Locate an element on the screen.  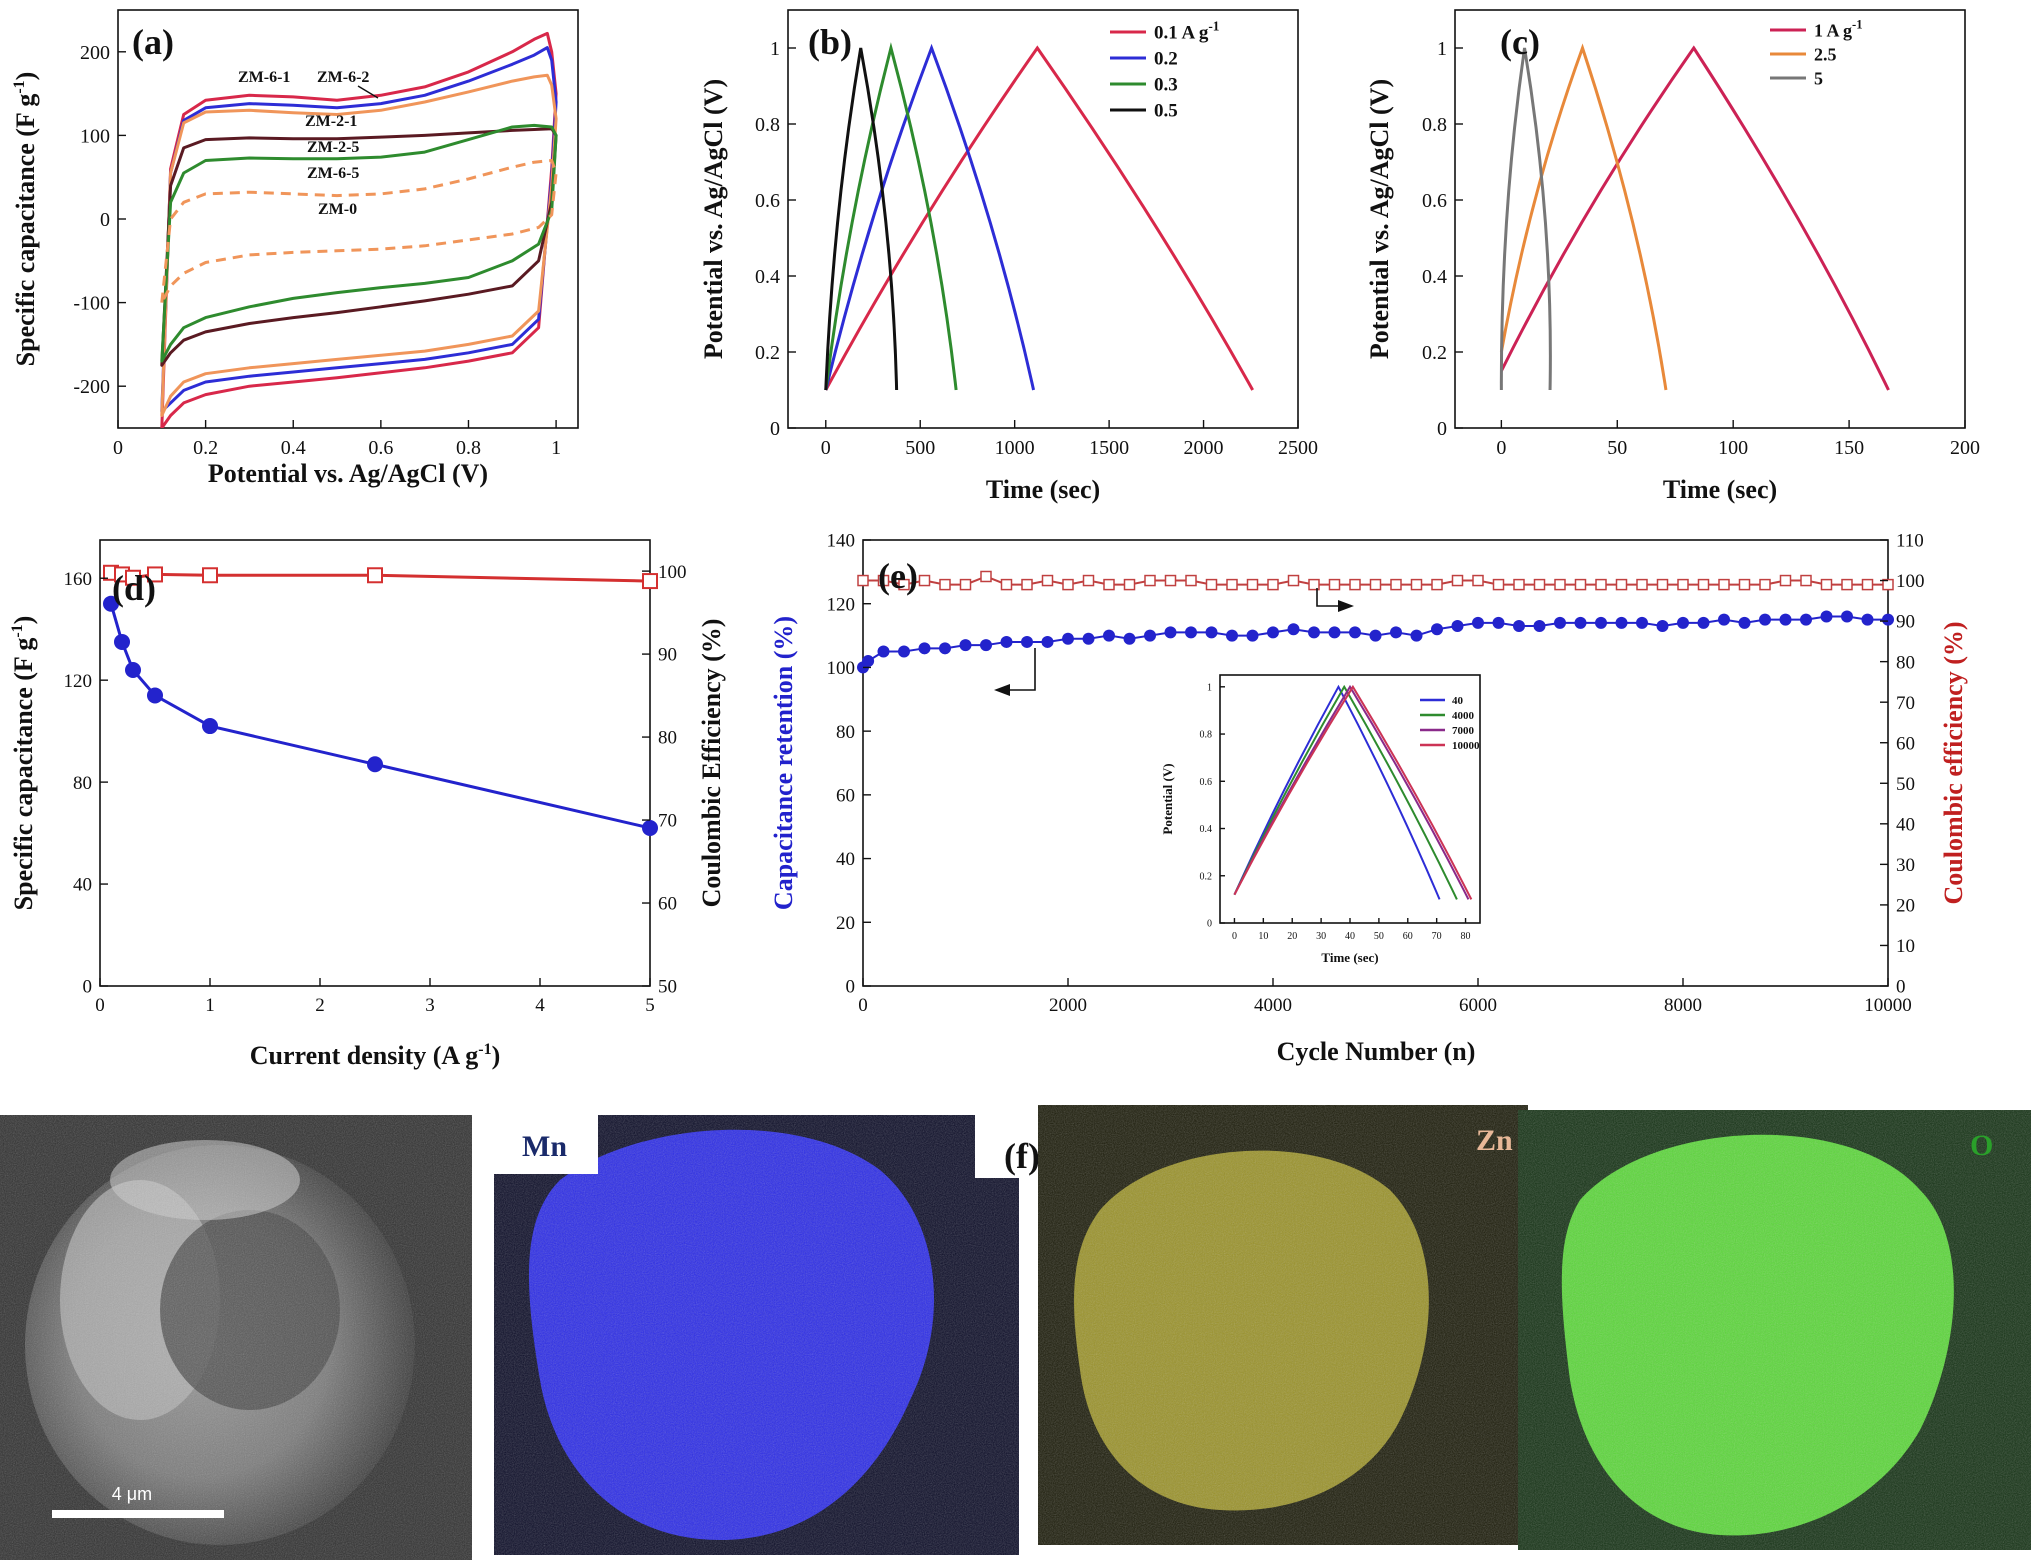
legend-label: 0.3 is located at coordinates (1166, 85).